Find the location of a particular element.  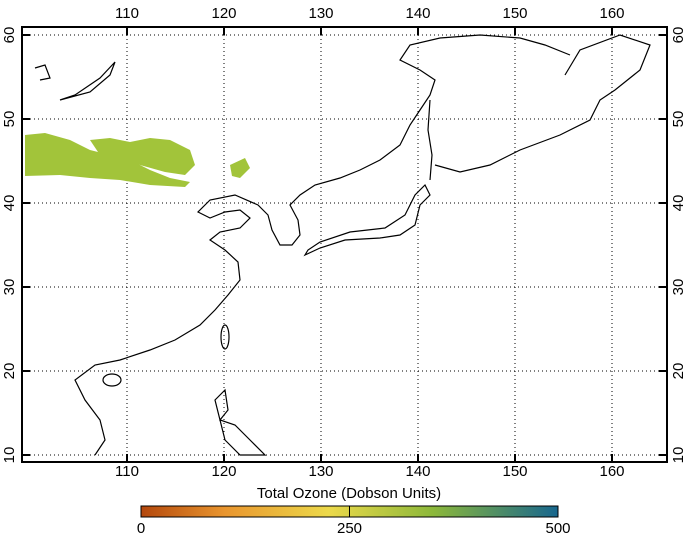

ozone-patch is located at coordinates (137, 160).